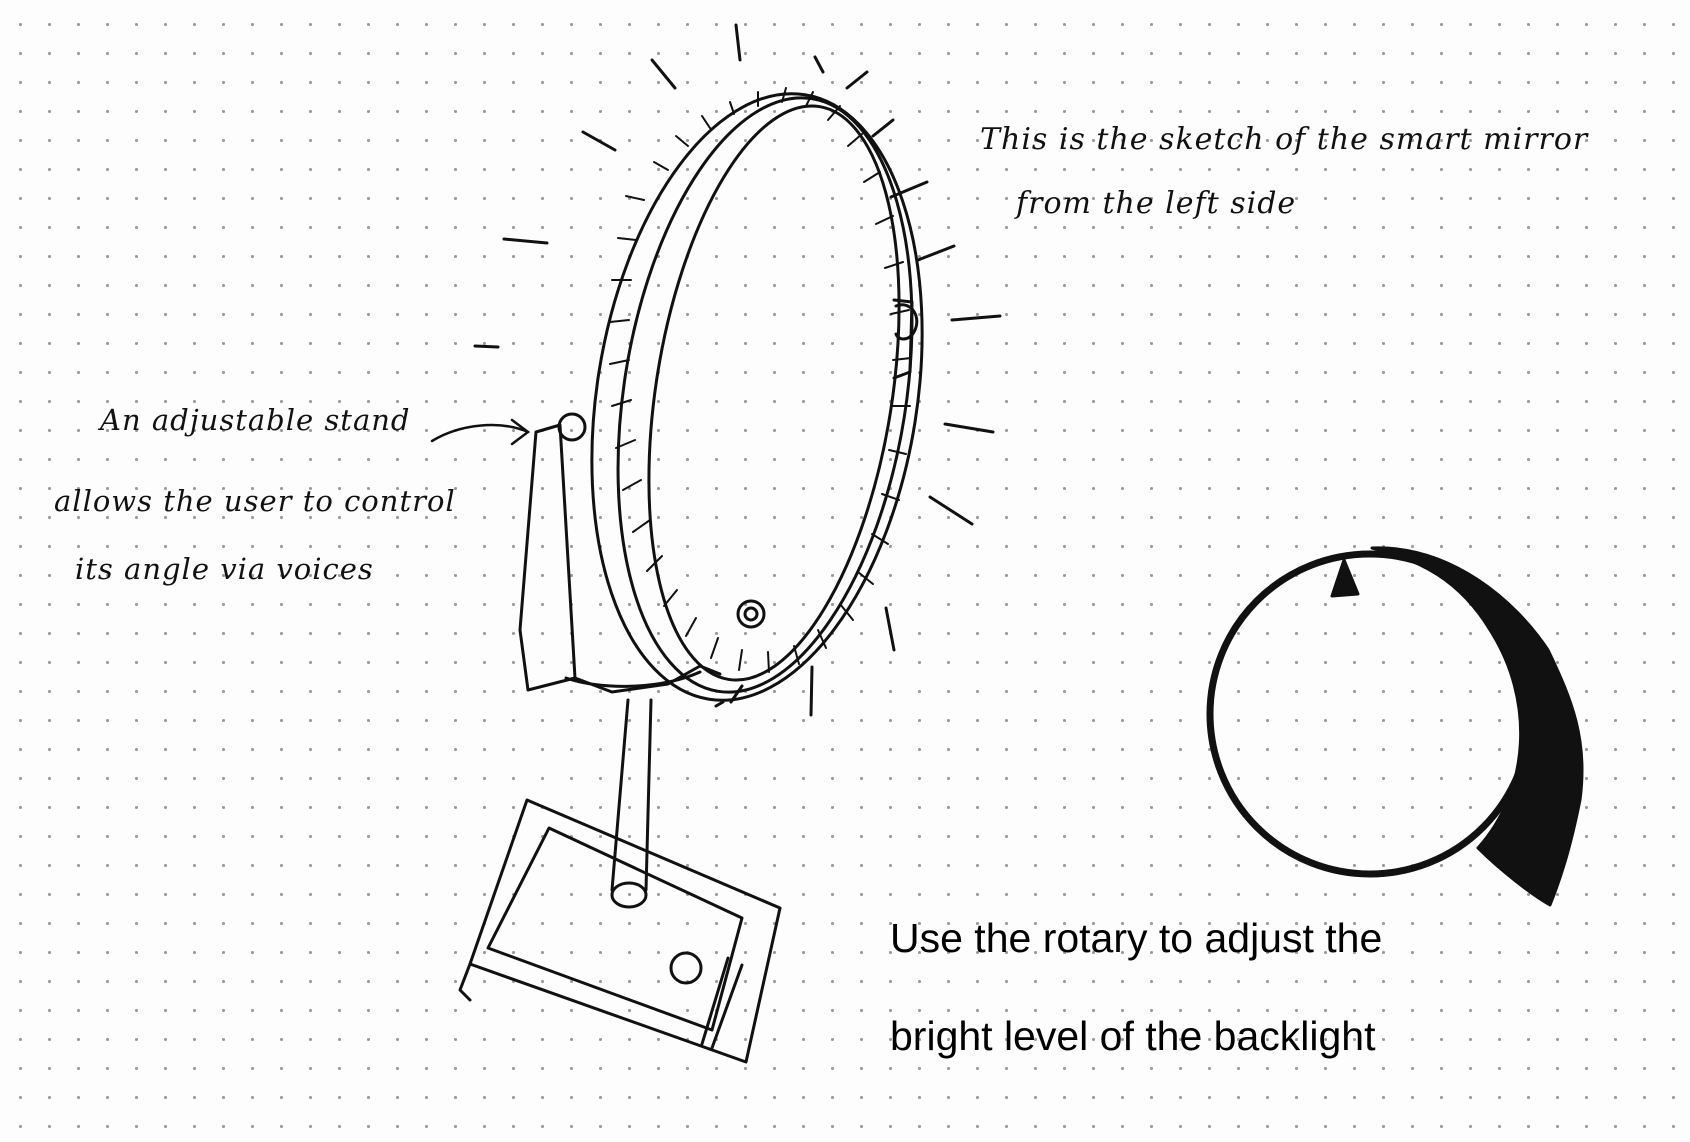  Describe the element at coordinates (255, 501) in the screenshot. I see `stand-note-line2: allows the user to control` at that location.